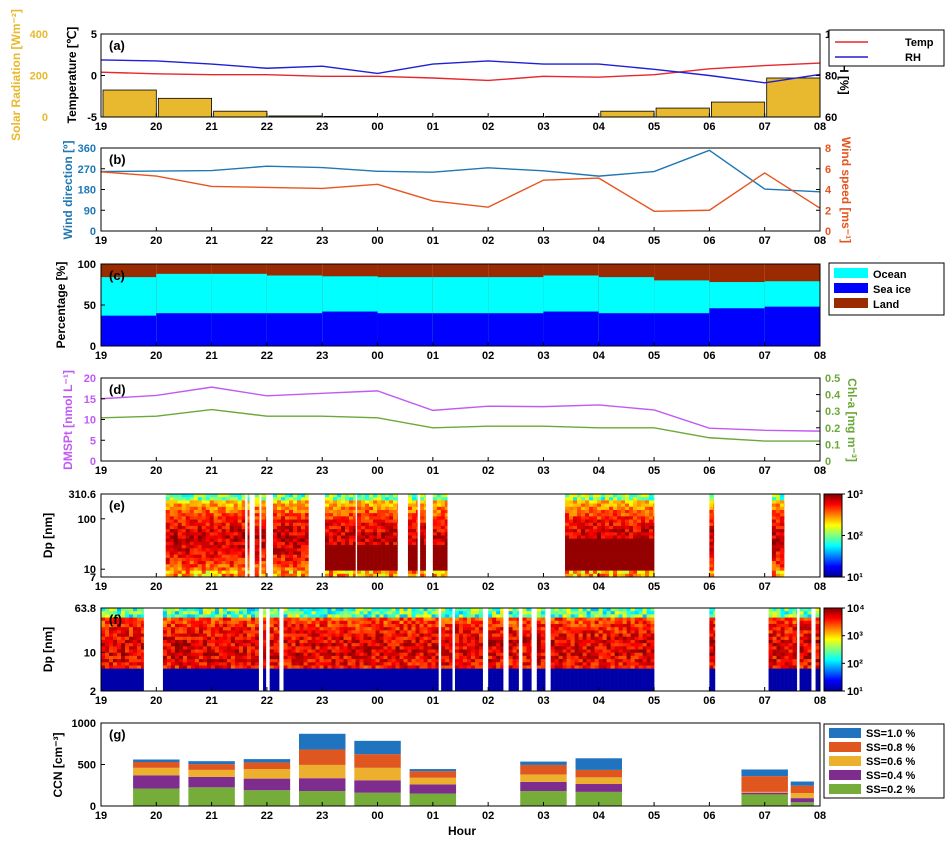  Describe the element at coordinates (433, 241) in the screenshot. I see `panel-b-xtick-label: 01` at that location.